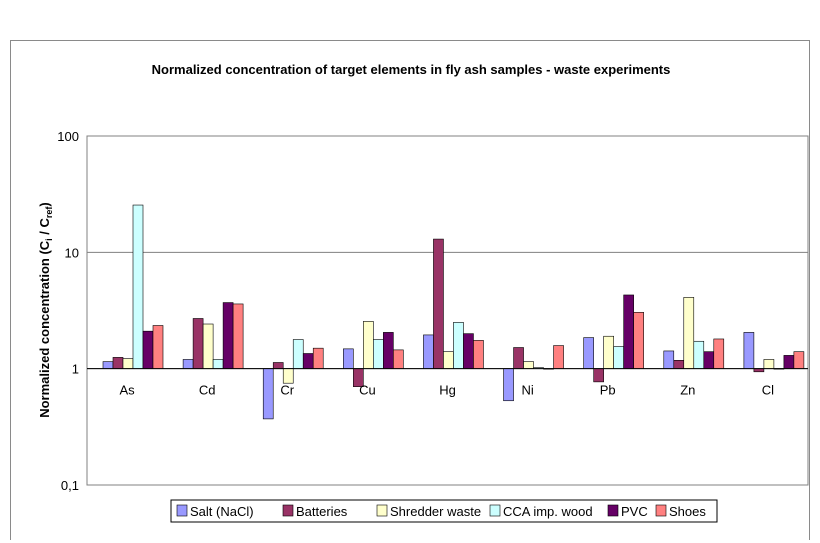  I want to click on legend-label: Shoes, so click(687, 511).